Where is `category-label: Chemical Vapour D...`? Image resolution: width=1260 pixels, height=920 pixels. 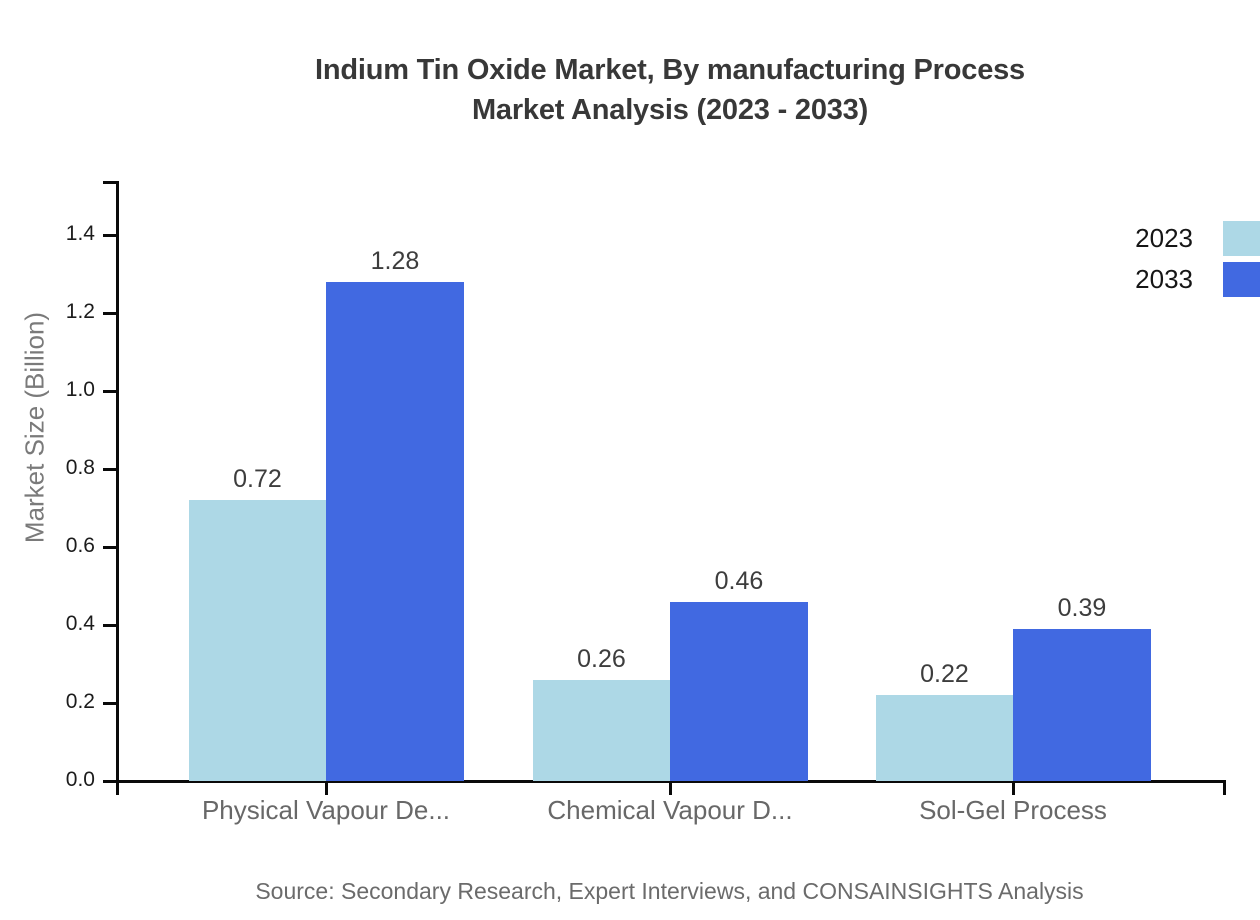
category-label: Chemical Vapour D... is located at coordinates (670, 810).